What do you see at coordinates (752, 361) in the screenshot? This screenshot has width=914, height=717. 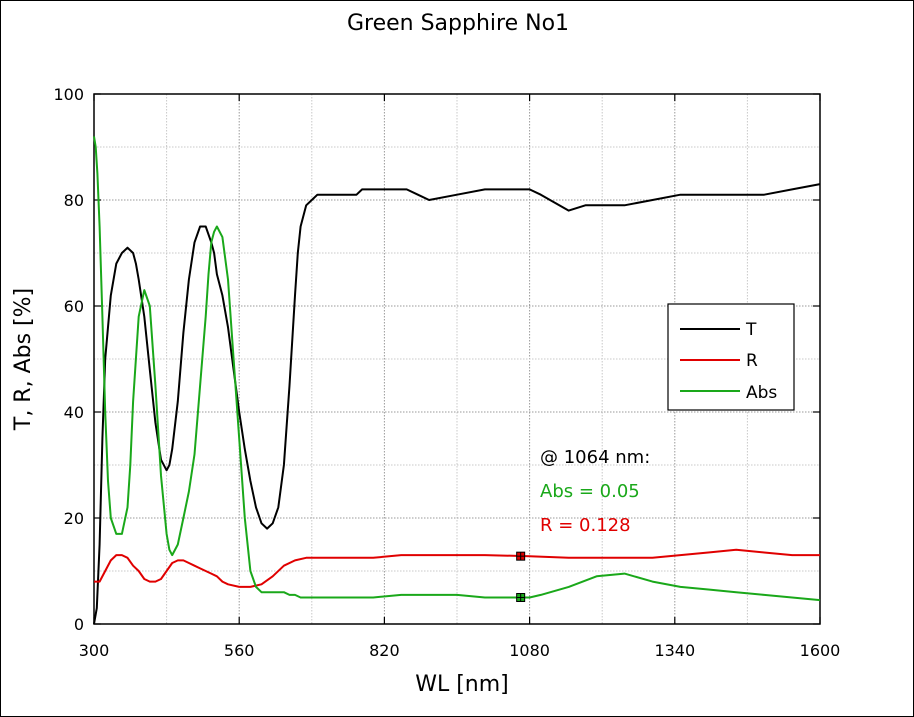 I see `legend-label-r: R` at bounding box center [752, 361].